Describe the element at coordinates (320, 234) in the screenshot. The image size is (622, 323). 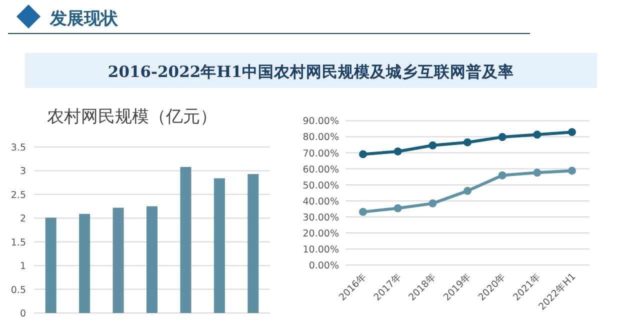
I see `y-tick-label: 20.00%` at that location.